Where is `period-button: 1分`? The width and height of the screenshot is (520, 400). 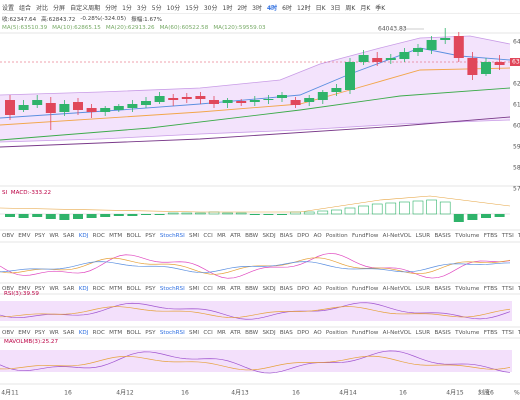 period-button: 1分 is located at coordinates (127, 8).